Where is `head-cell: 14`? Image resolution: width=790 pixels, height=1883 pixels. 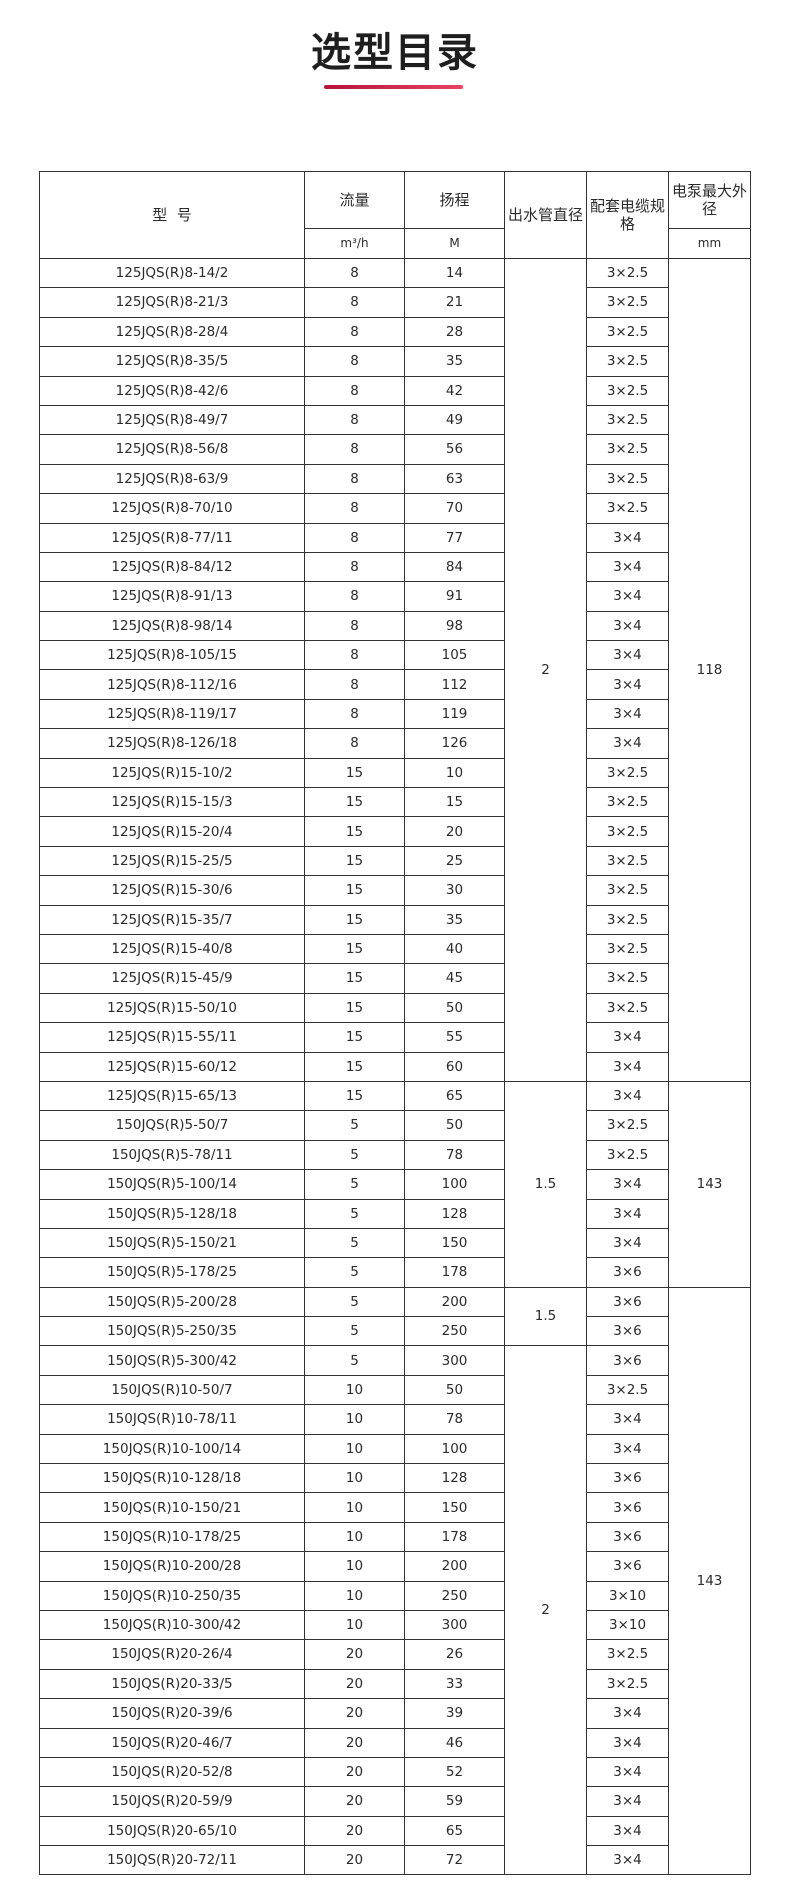
head-cell: 14 is located at coordinates (454, 273).